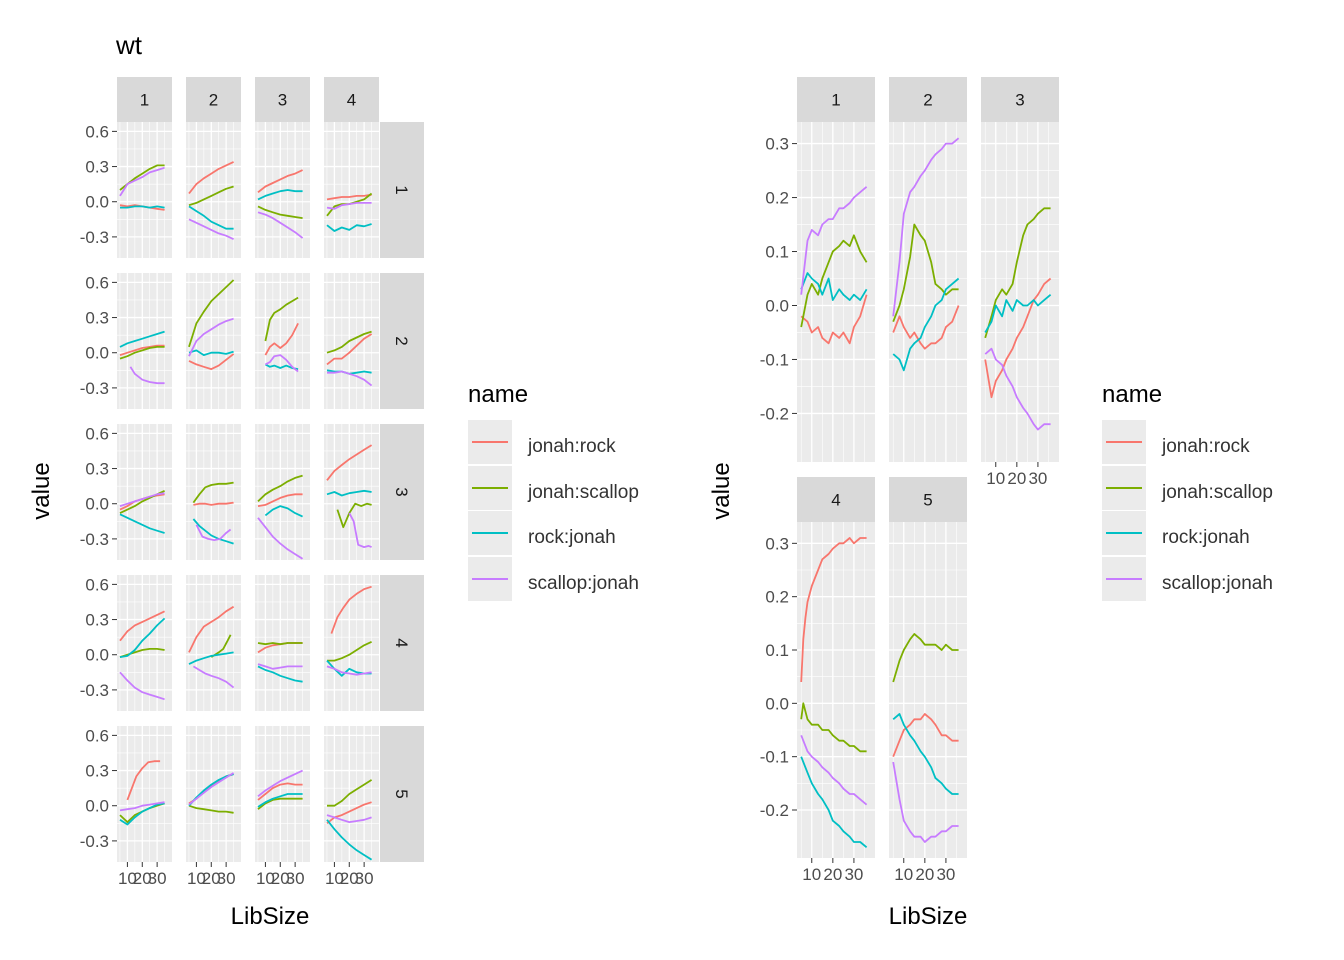 The height and width of the screenshot is (960, 1344). I want to click on left-panel-r3-c2-line-jonah-rock, so click(213, 503).